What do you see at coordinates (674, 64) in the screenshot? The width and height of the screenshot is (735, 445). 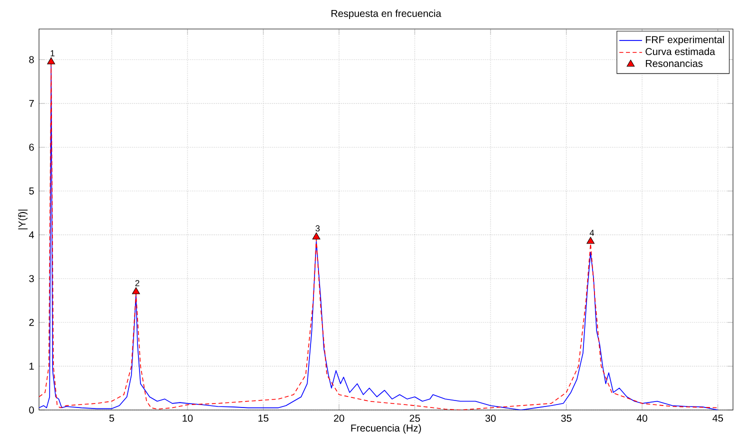 I see `legend-label: Resonancias` at bounding box center [674, 64].